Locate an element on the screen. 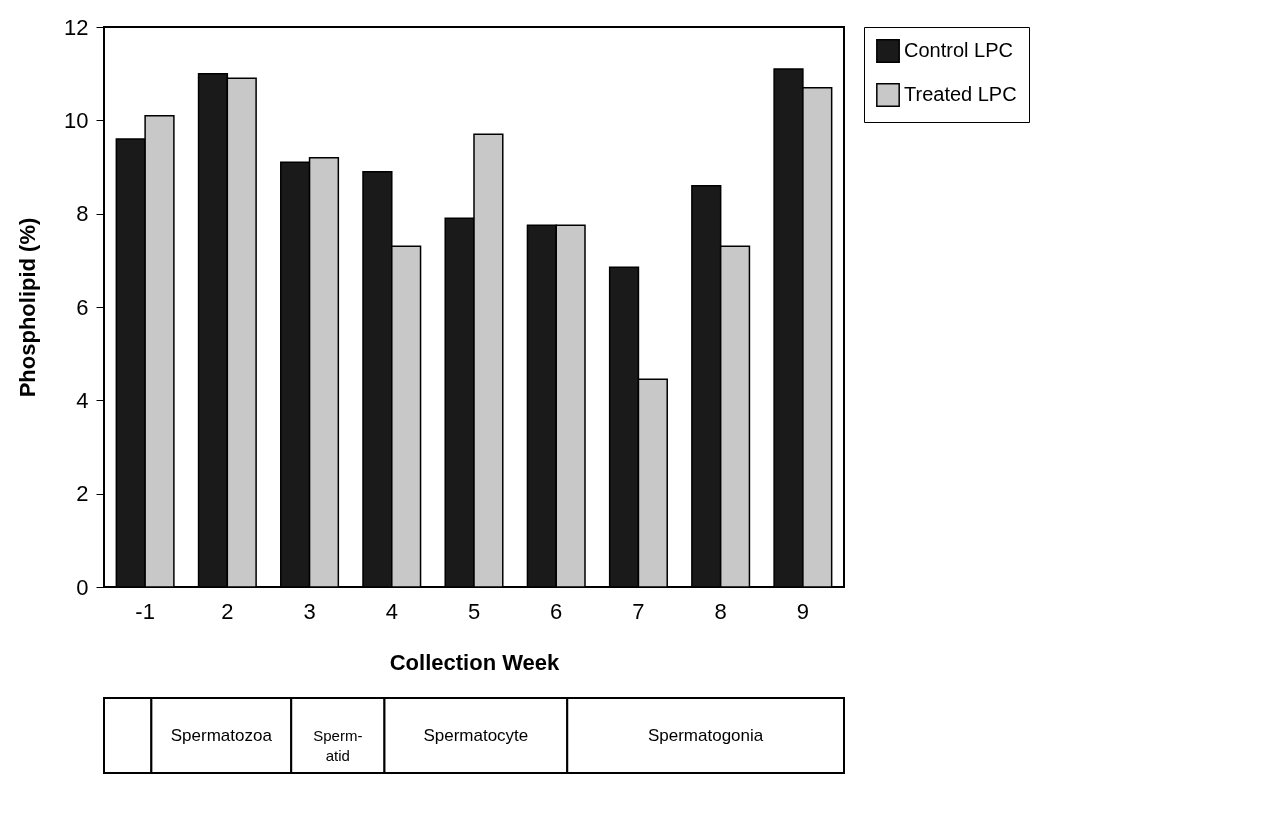 This screenshot has height=836, width=1266. y-tick-label: 0 is located at coordinates (82, 587).